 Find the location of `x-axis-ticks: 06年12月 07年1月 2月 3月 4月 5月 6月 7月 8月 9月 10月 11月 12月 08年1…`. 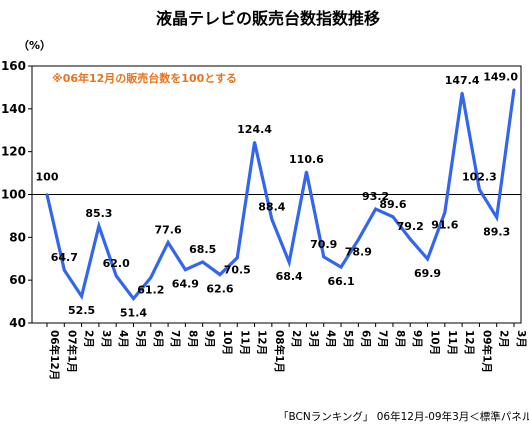

x-axis-ticks: 06年12月 07年1月 2月 3月 4月 5月 6月 7月 8月 9月 10月 11月 12月 08年1… is located at coordinates (286, 351).